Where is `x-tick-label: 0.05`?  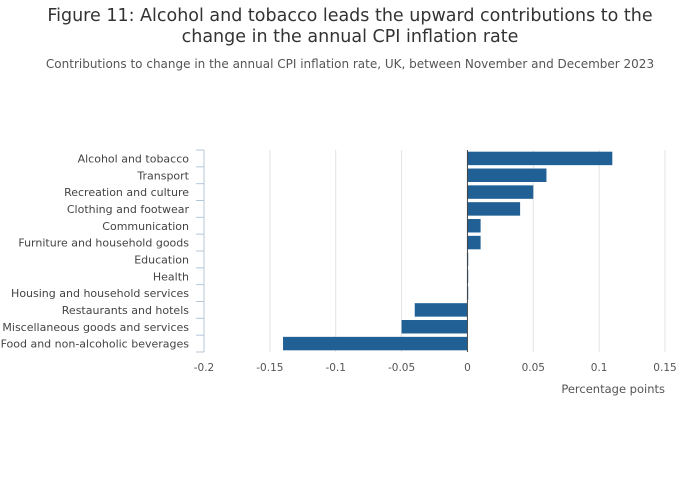
x-tick-label: 0.05 is located at coordinates (533, 368).